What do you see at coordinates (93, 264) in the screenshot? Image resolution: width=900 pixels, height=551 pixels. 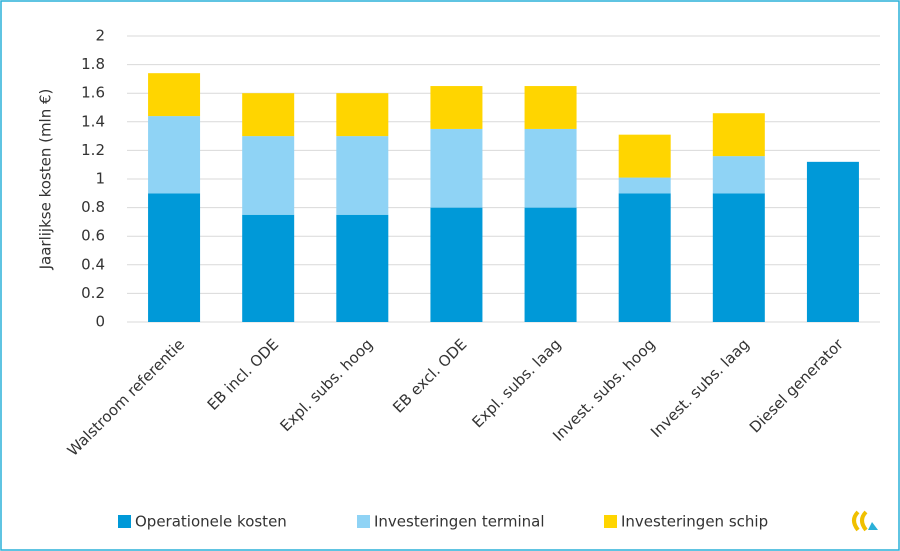 I see `y-tick-label: 0.4` at bounding box center [93, 264].